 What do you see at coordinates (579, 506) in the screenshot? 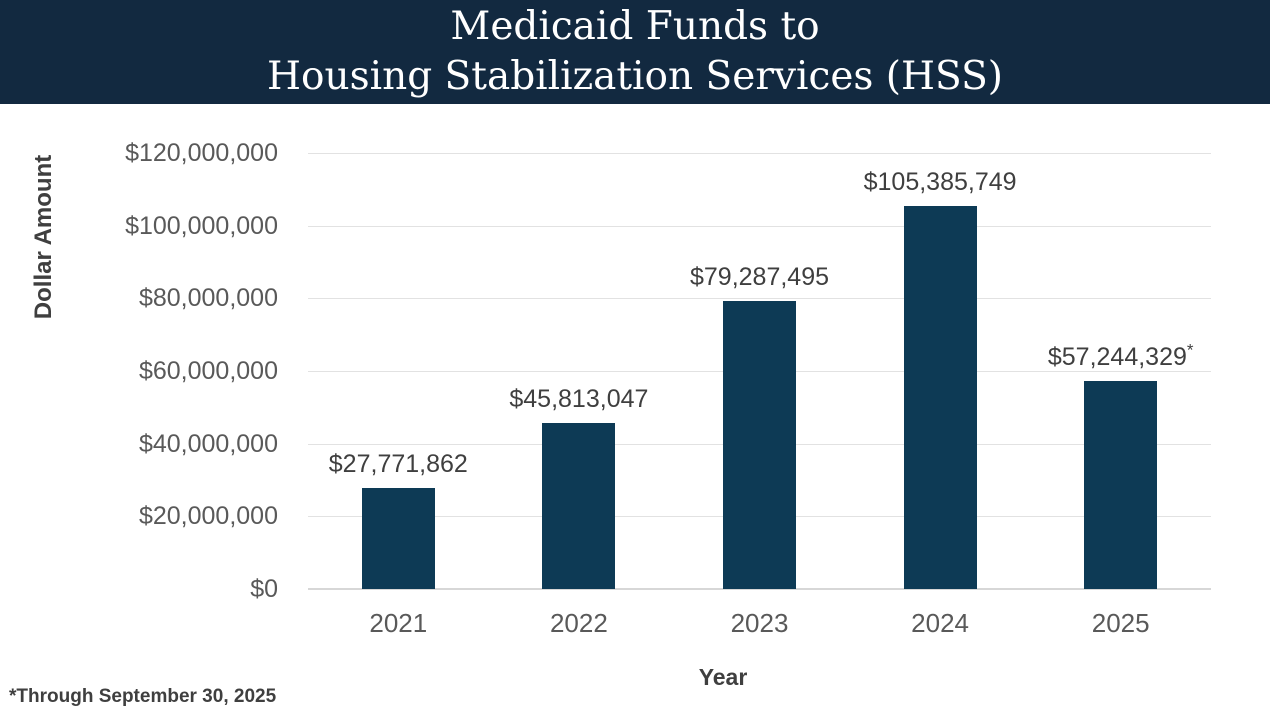
I see `bar-2022` at bounding box center [579, 506].